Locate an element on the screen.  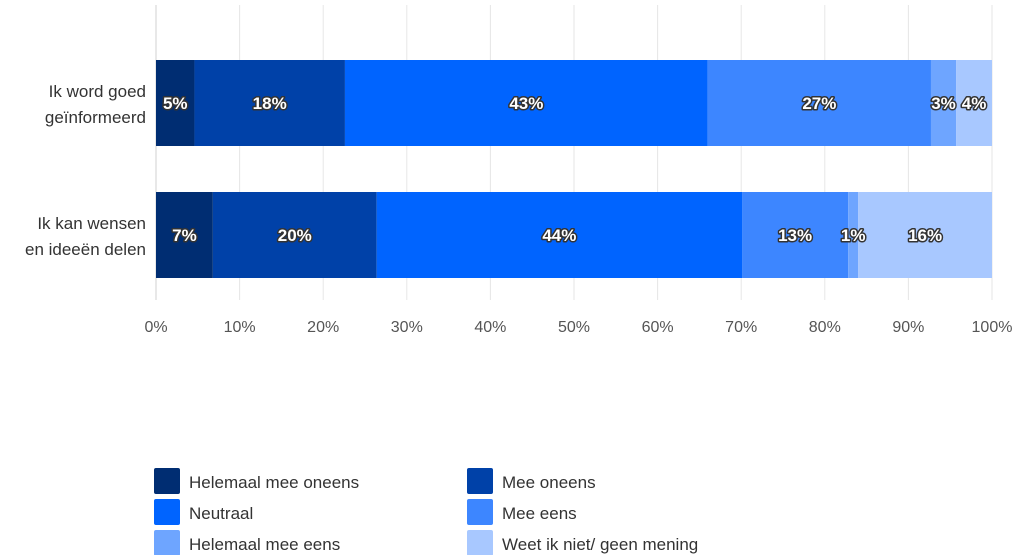
x-tick-label: 50% is located at coordinates (574, 327).